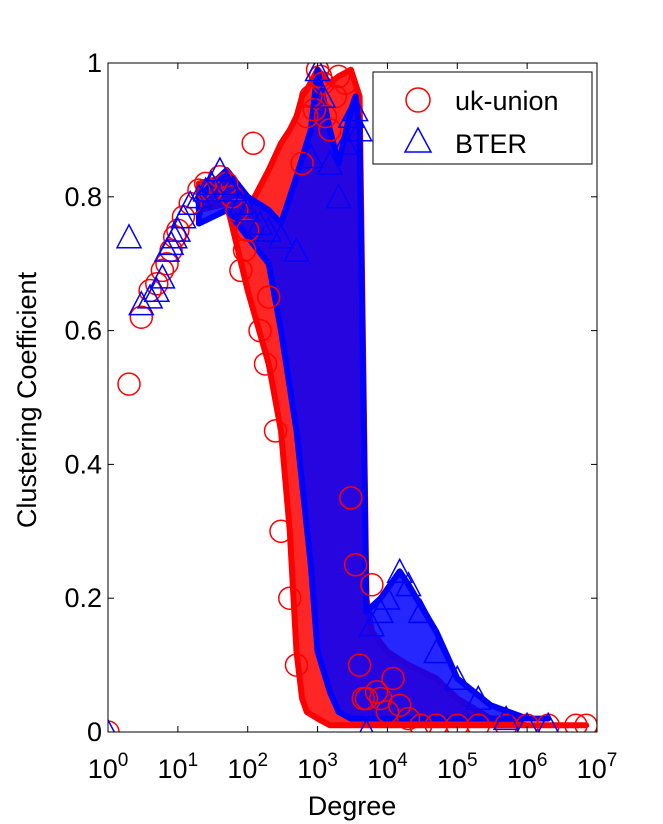 The height and width of the screenshot is (824, 663). I want to click on x-tick-label: 10³, so click(317, 767).